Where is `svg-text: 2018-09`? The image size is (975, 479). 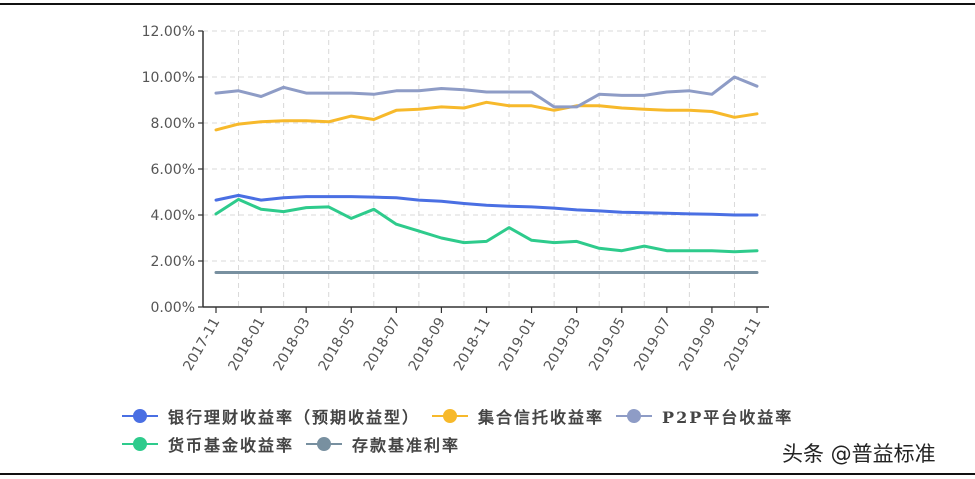 svg-text: 2018-09 is located at coordinates (427, 344).